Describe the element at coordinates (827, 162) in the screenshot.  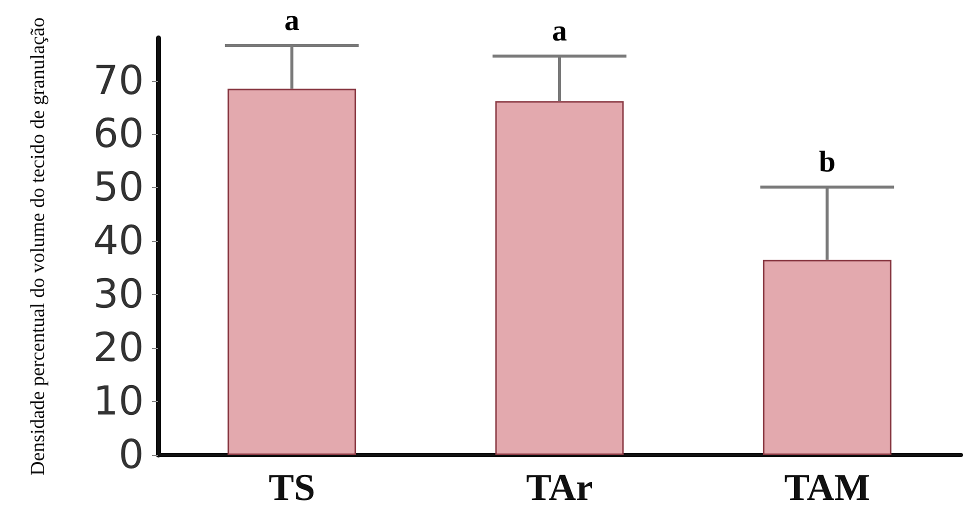
I see `annotation: b` at that location.